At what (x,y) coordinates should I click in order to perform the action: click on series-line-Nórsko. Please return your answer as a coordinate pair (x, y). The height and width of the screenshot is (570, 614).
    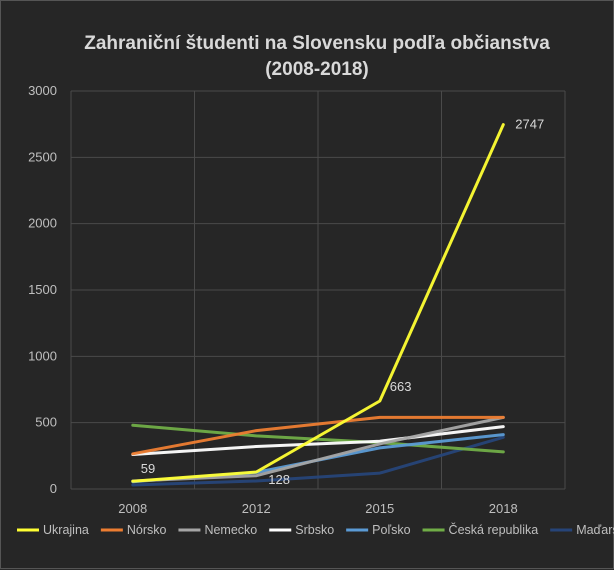
    Looking at the image, I should click on (318, 435).